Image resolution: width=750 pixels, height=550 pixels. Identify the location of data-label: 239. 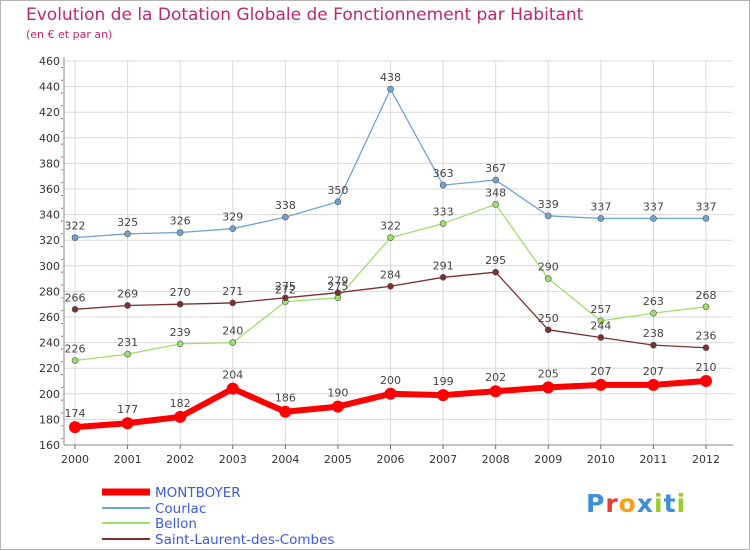
(180, 332).